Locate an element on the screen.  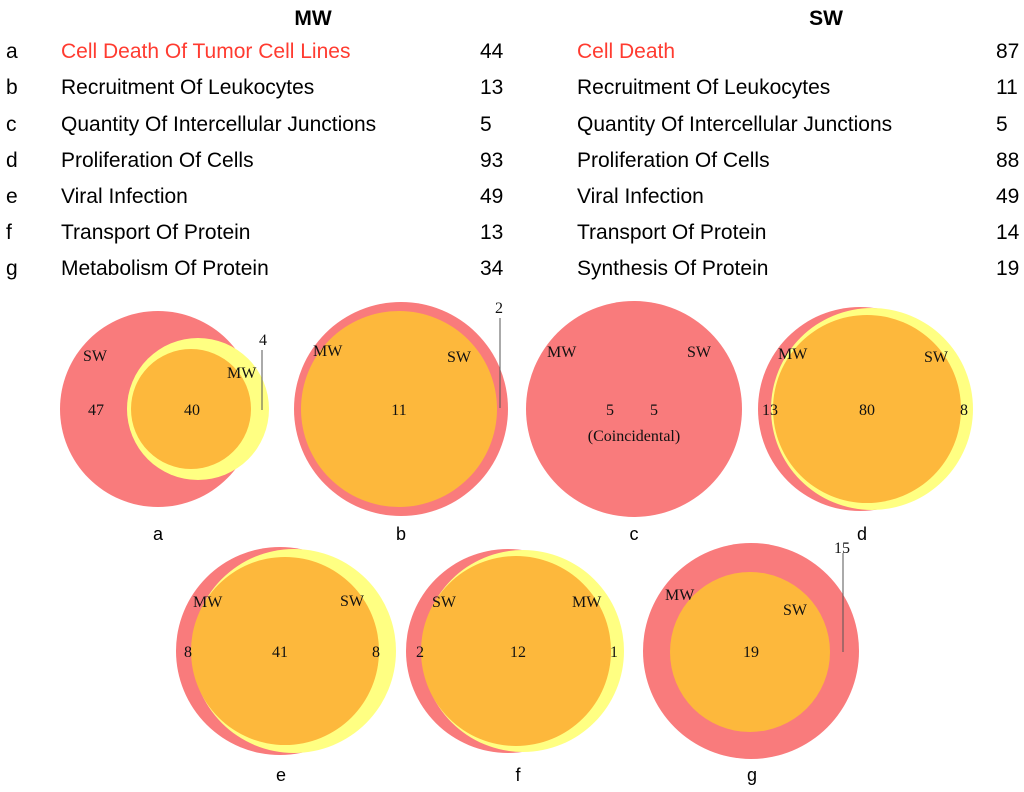
sw-count: 5 is located at coordinates (1002, 124).